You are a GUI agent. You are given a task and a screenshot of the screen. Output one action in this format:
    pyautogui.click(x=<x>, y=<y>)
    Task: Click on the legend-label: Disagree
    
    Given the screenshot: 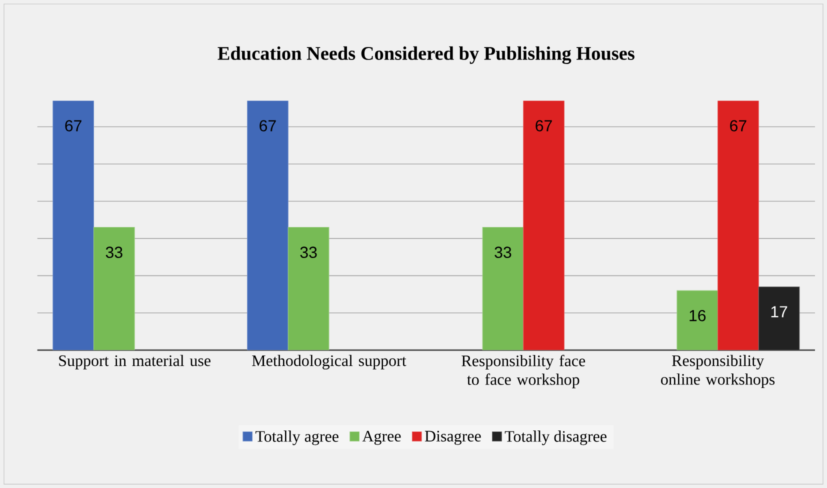 What is the action you would take?
    pyautogui.click(x=452, y=437)
    